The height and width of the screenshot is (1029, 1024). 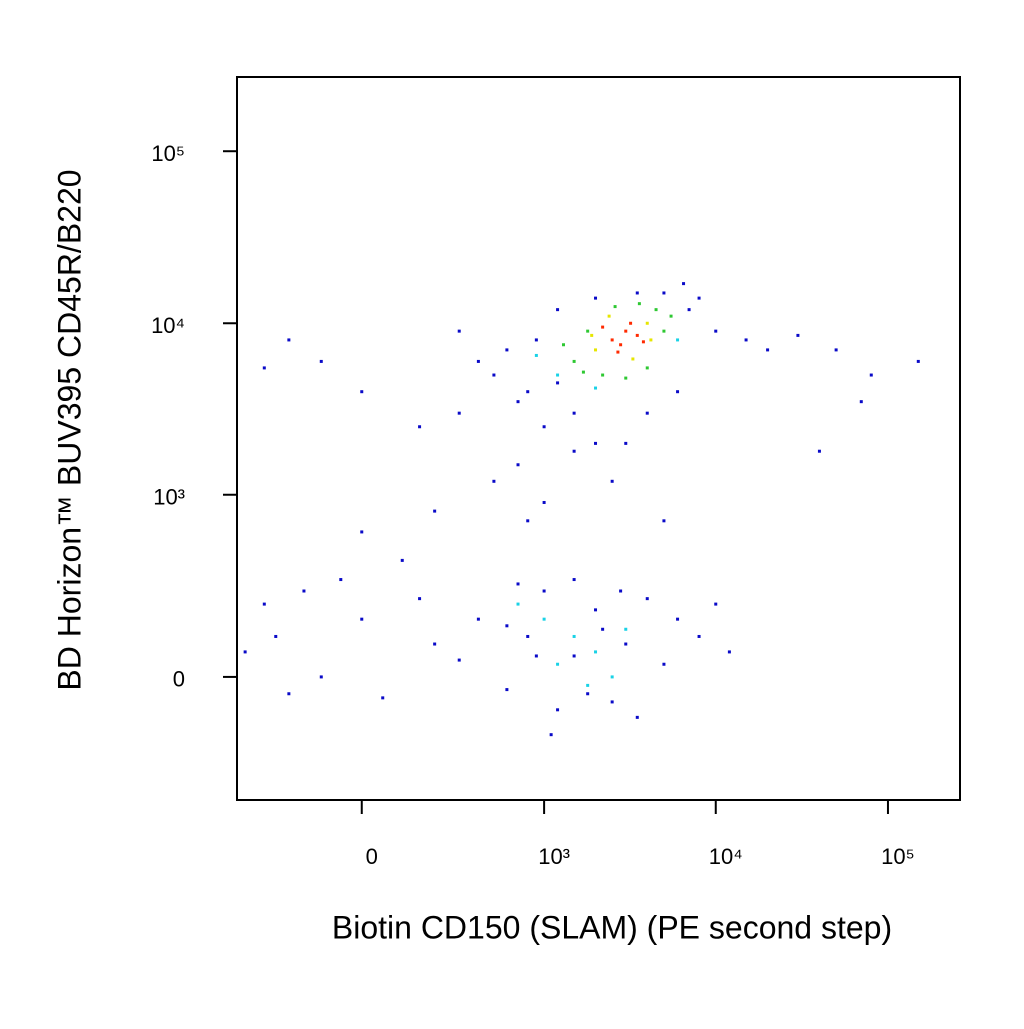 I want to click on y-tick-label: 10⁵, so click(x=168, y=153).